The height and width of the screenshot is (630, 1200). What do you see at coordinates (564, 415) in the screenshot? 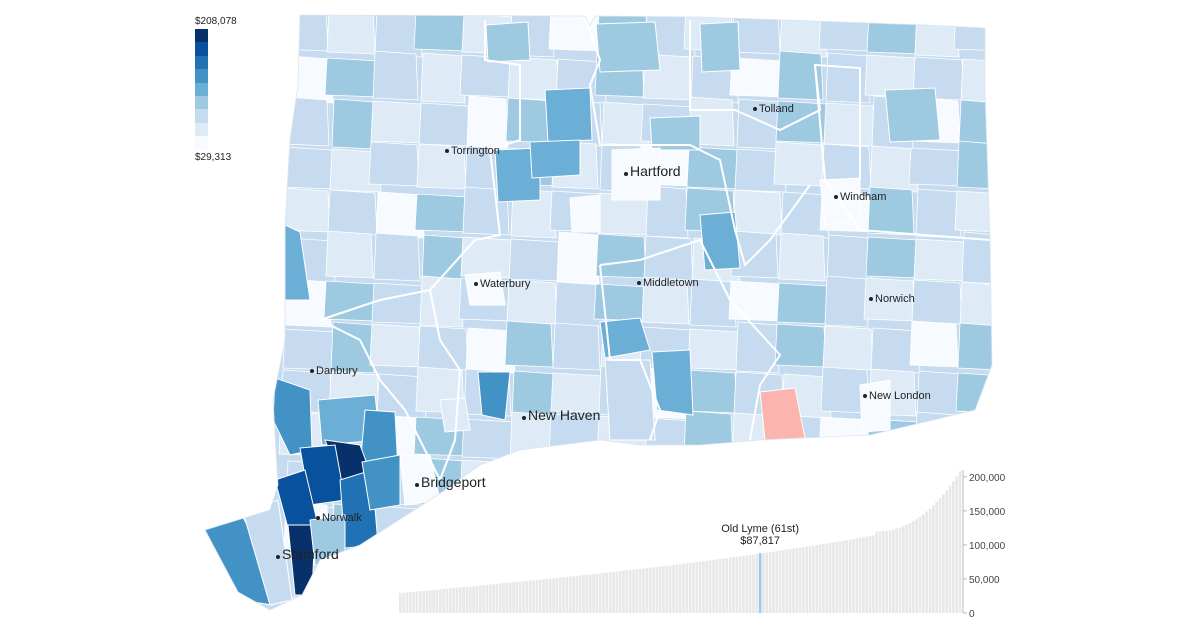
I see `city-label: New Haven` at bounding box center [564, 415].